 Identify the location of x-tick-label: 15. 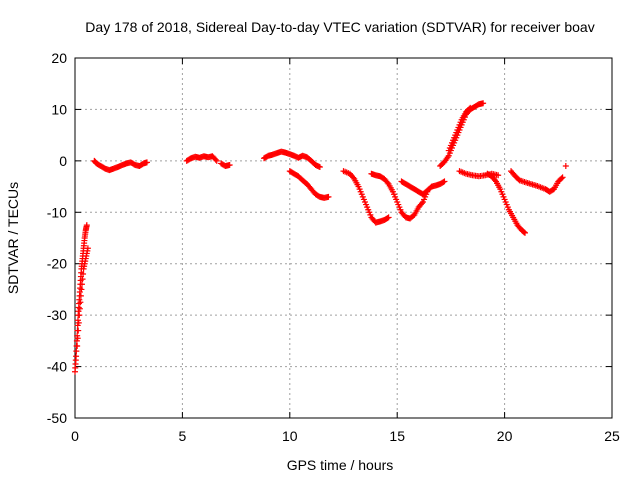
(397, 436).